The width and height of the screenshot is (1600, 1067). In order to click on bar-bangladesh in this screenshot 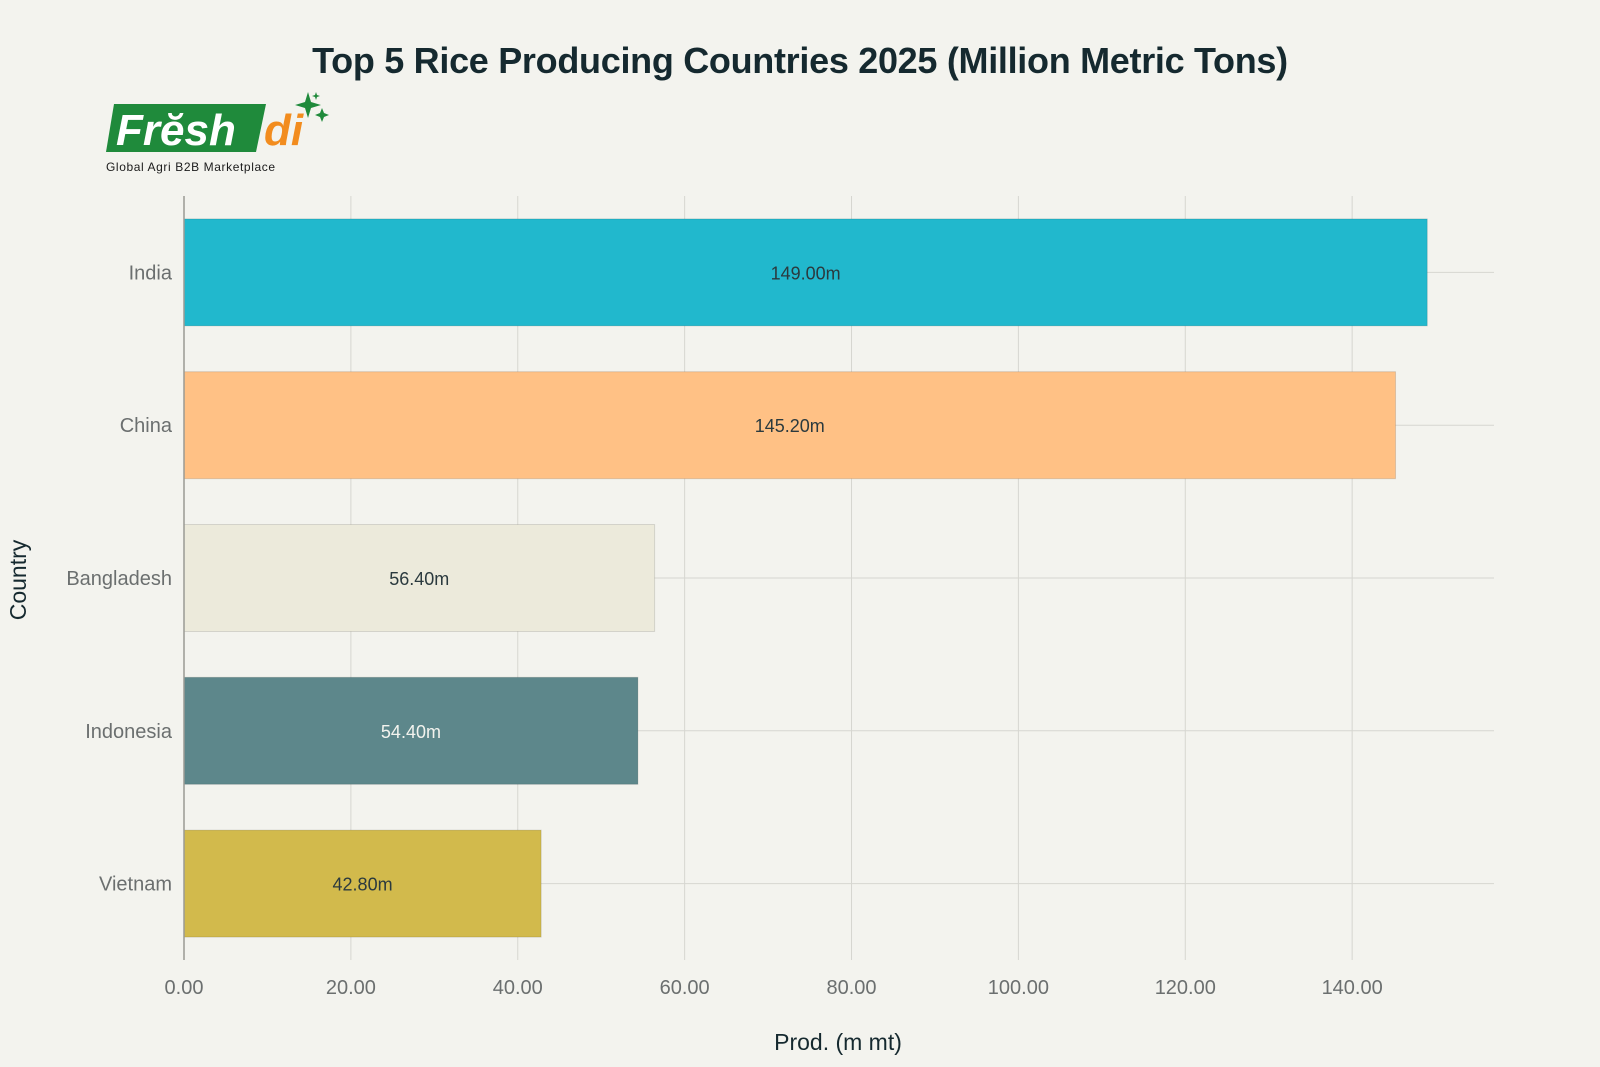, I will do `click(419, 578)`.